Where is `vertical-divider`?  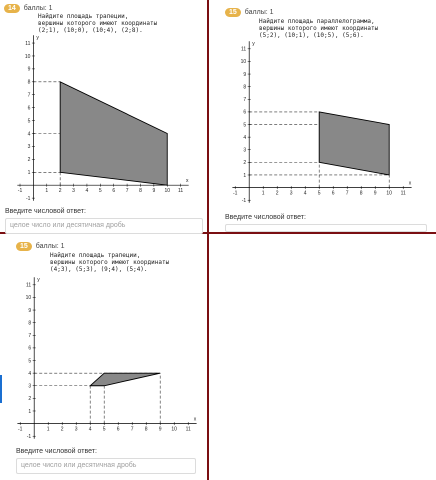
vertical-divider is located at coordinates (208, 240).